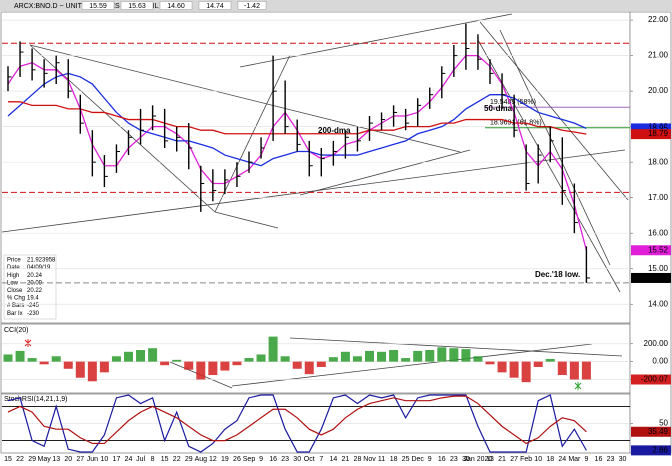 The height and width of the screenshot is (466, 672). I want to click on quote-high: 15.63, so click(137, 6).